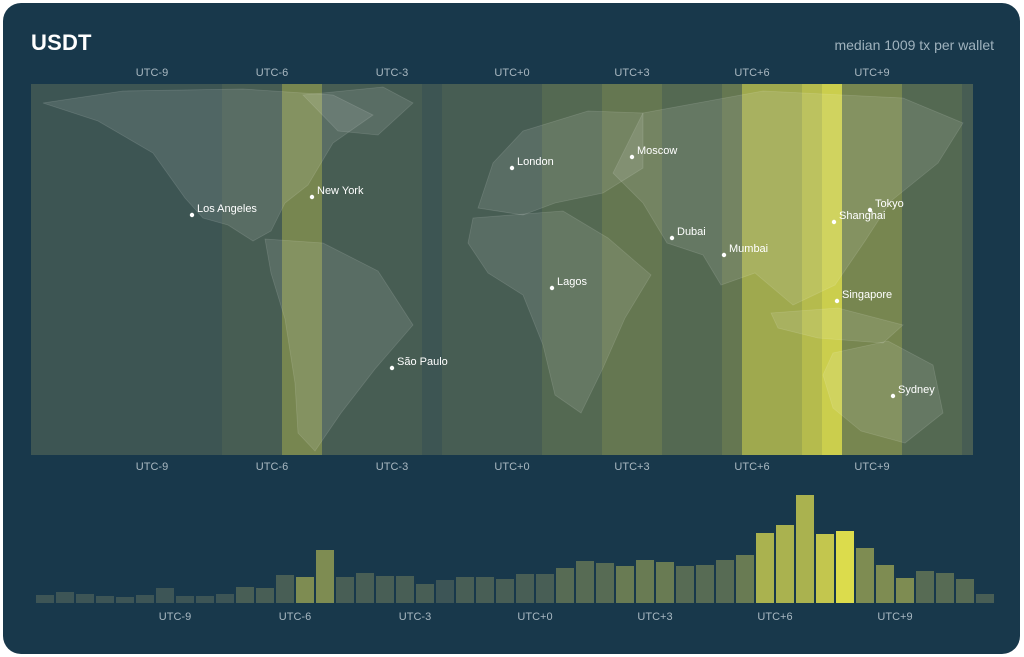 This screenshot has height=657, width=1024. Describe the element at coordinates (687, 233) in the screenshot. I see `city-marker: Dubai` at that location.